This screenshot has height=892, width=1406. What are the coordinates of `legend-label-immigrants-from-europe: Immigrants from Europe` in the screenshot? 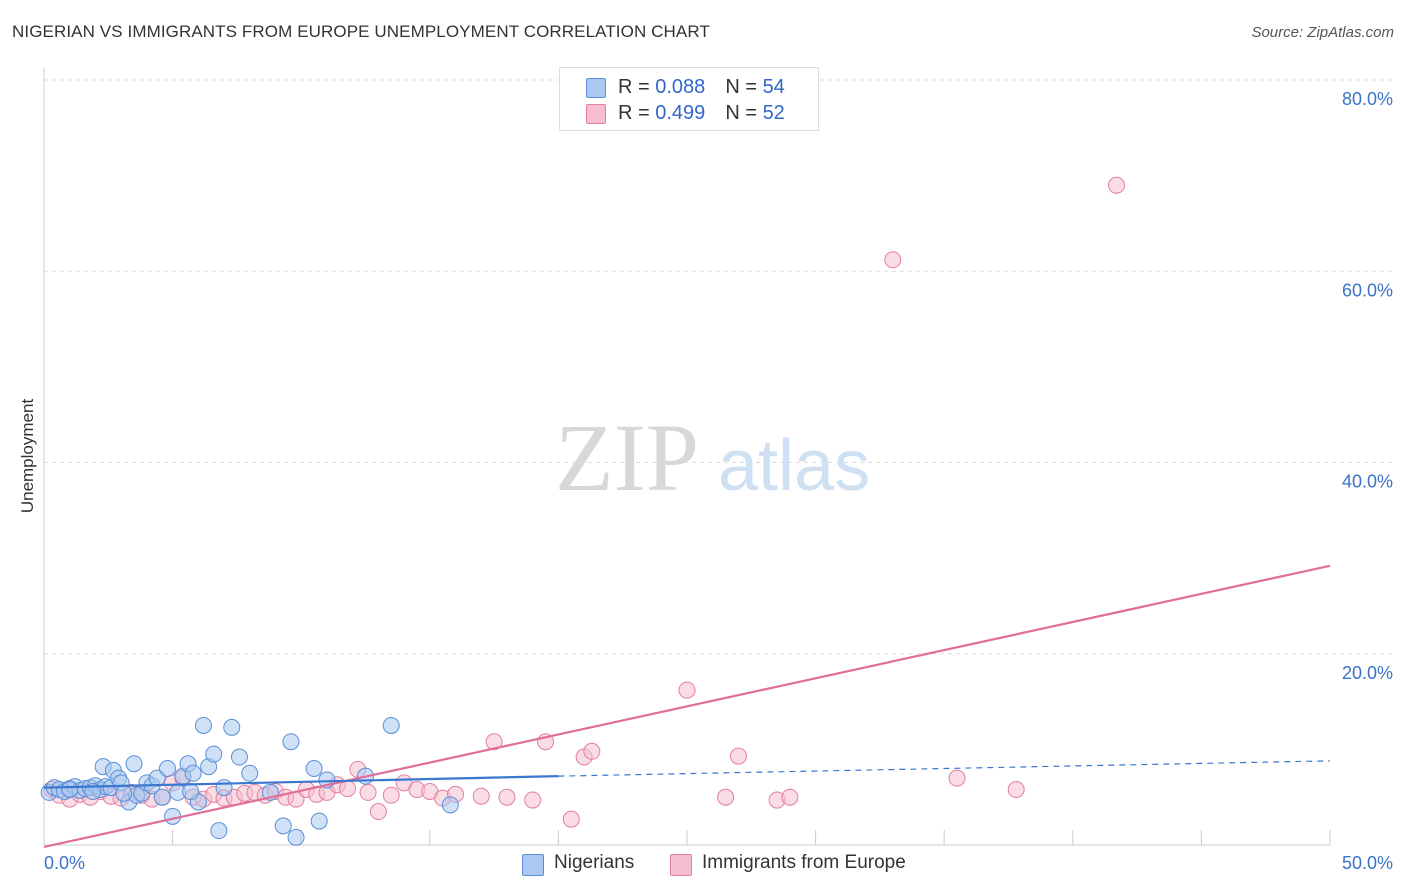 It's located at (804, 862).